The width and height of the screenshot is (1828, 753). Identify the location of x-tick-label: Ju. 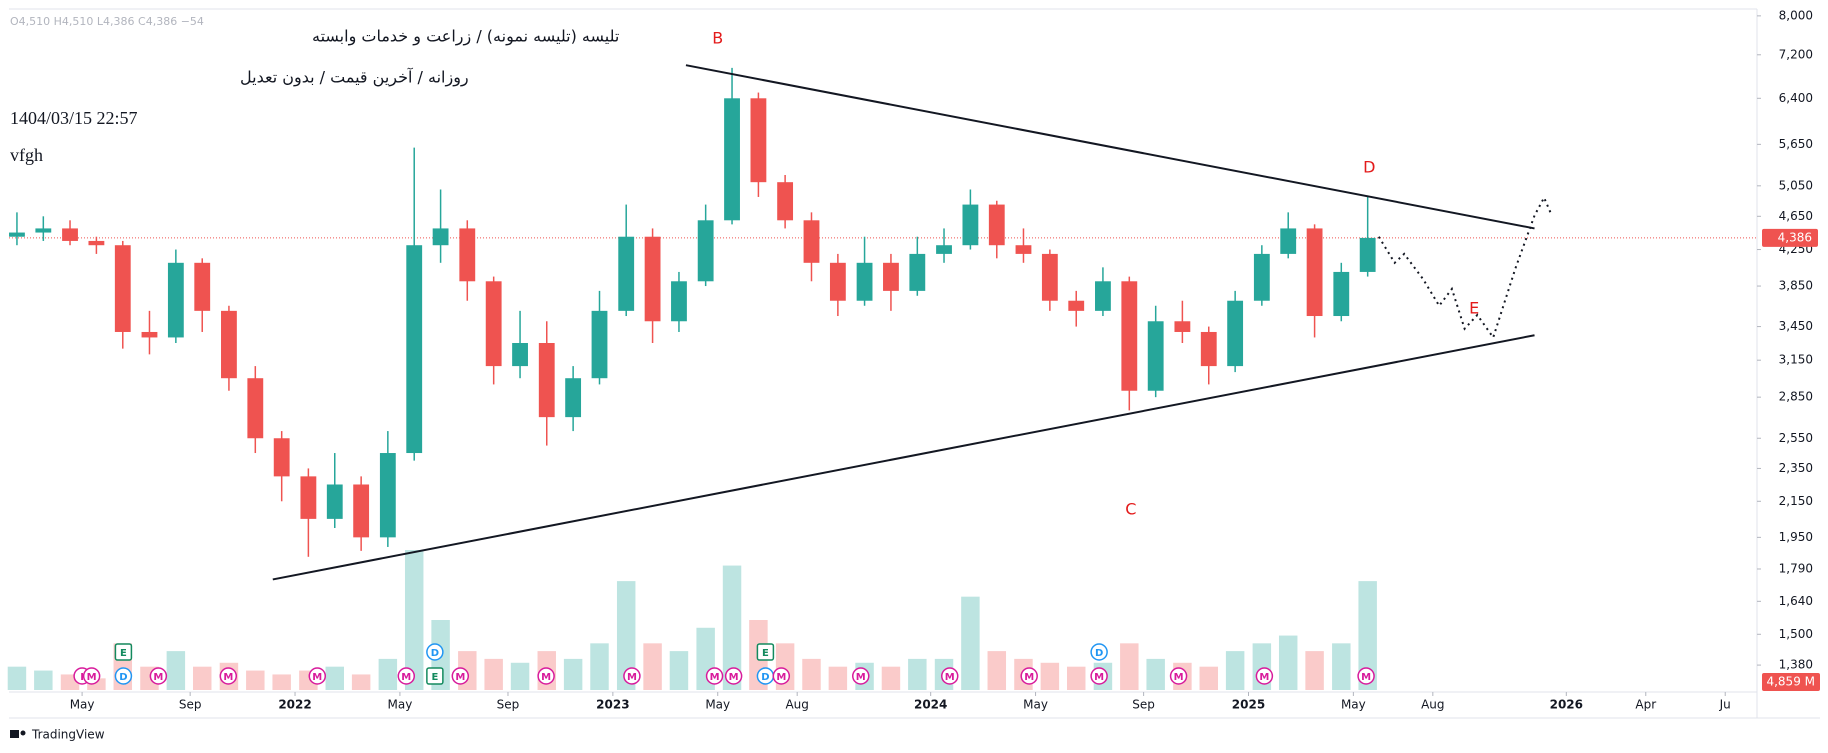
(1725, 705).